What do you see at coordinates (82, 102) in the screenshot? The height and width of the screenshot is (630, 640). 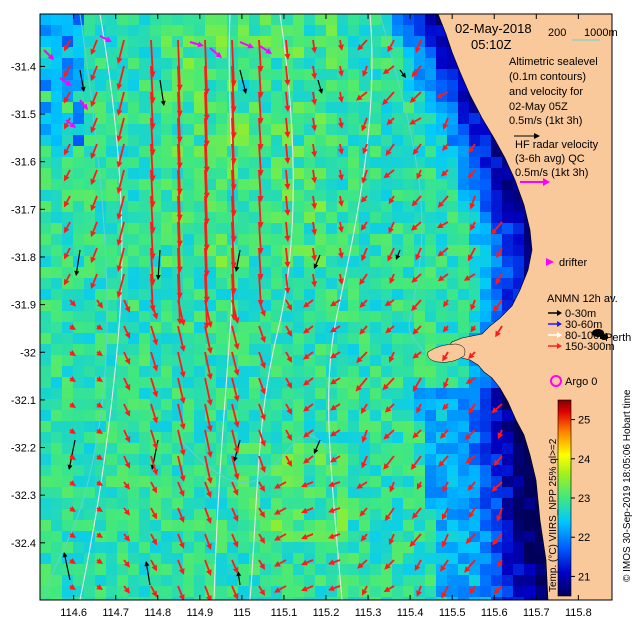 I see `drifter-arrow` at bounding box center [82, 102].